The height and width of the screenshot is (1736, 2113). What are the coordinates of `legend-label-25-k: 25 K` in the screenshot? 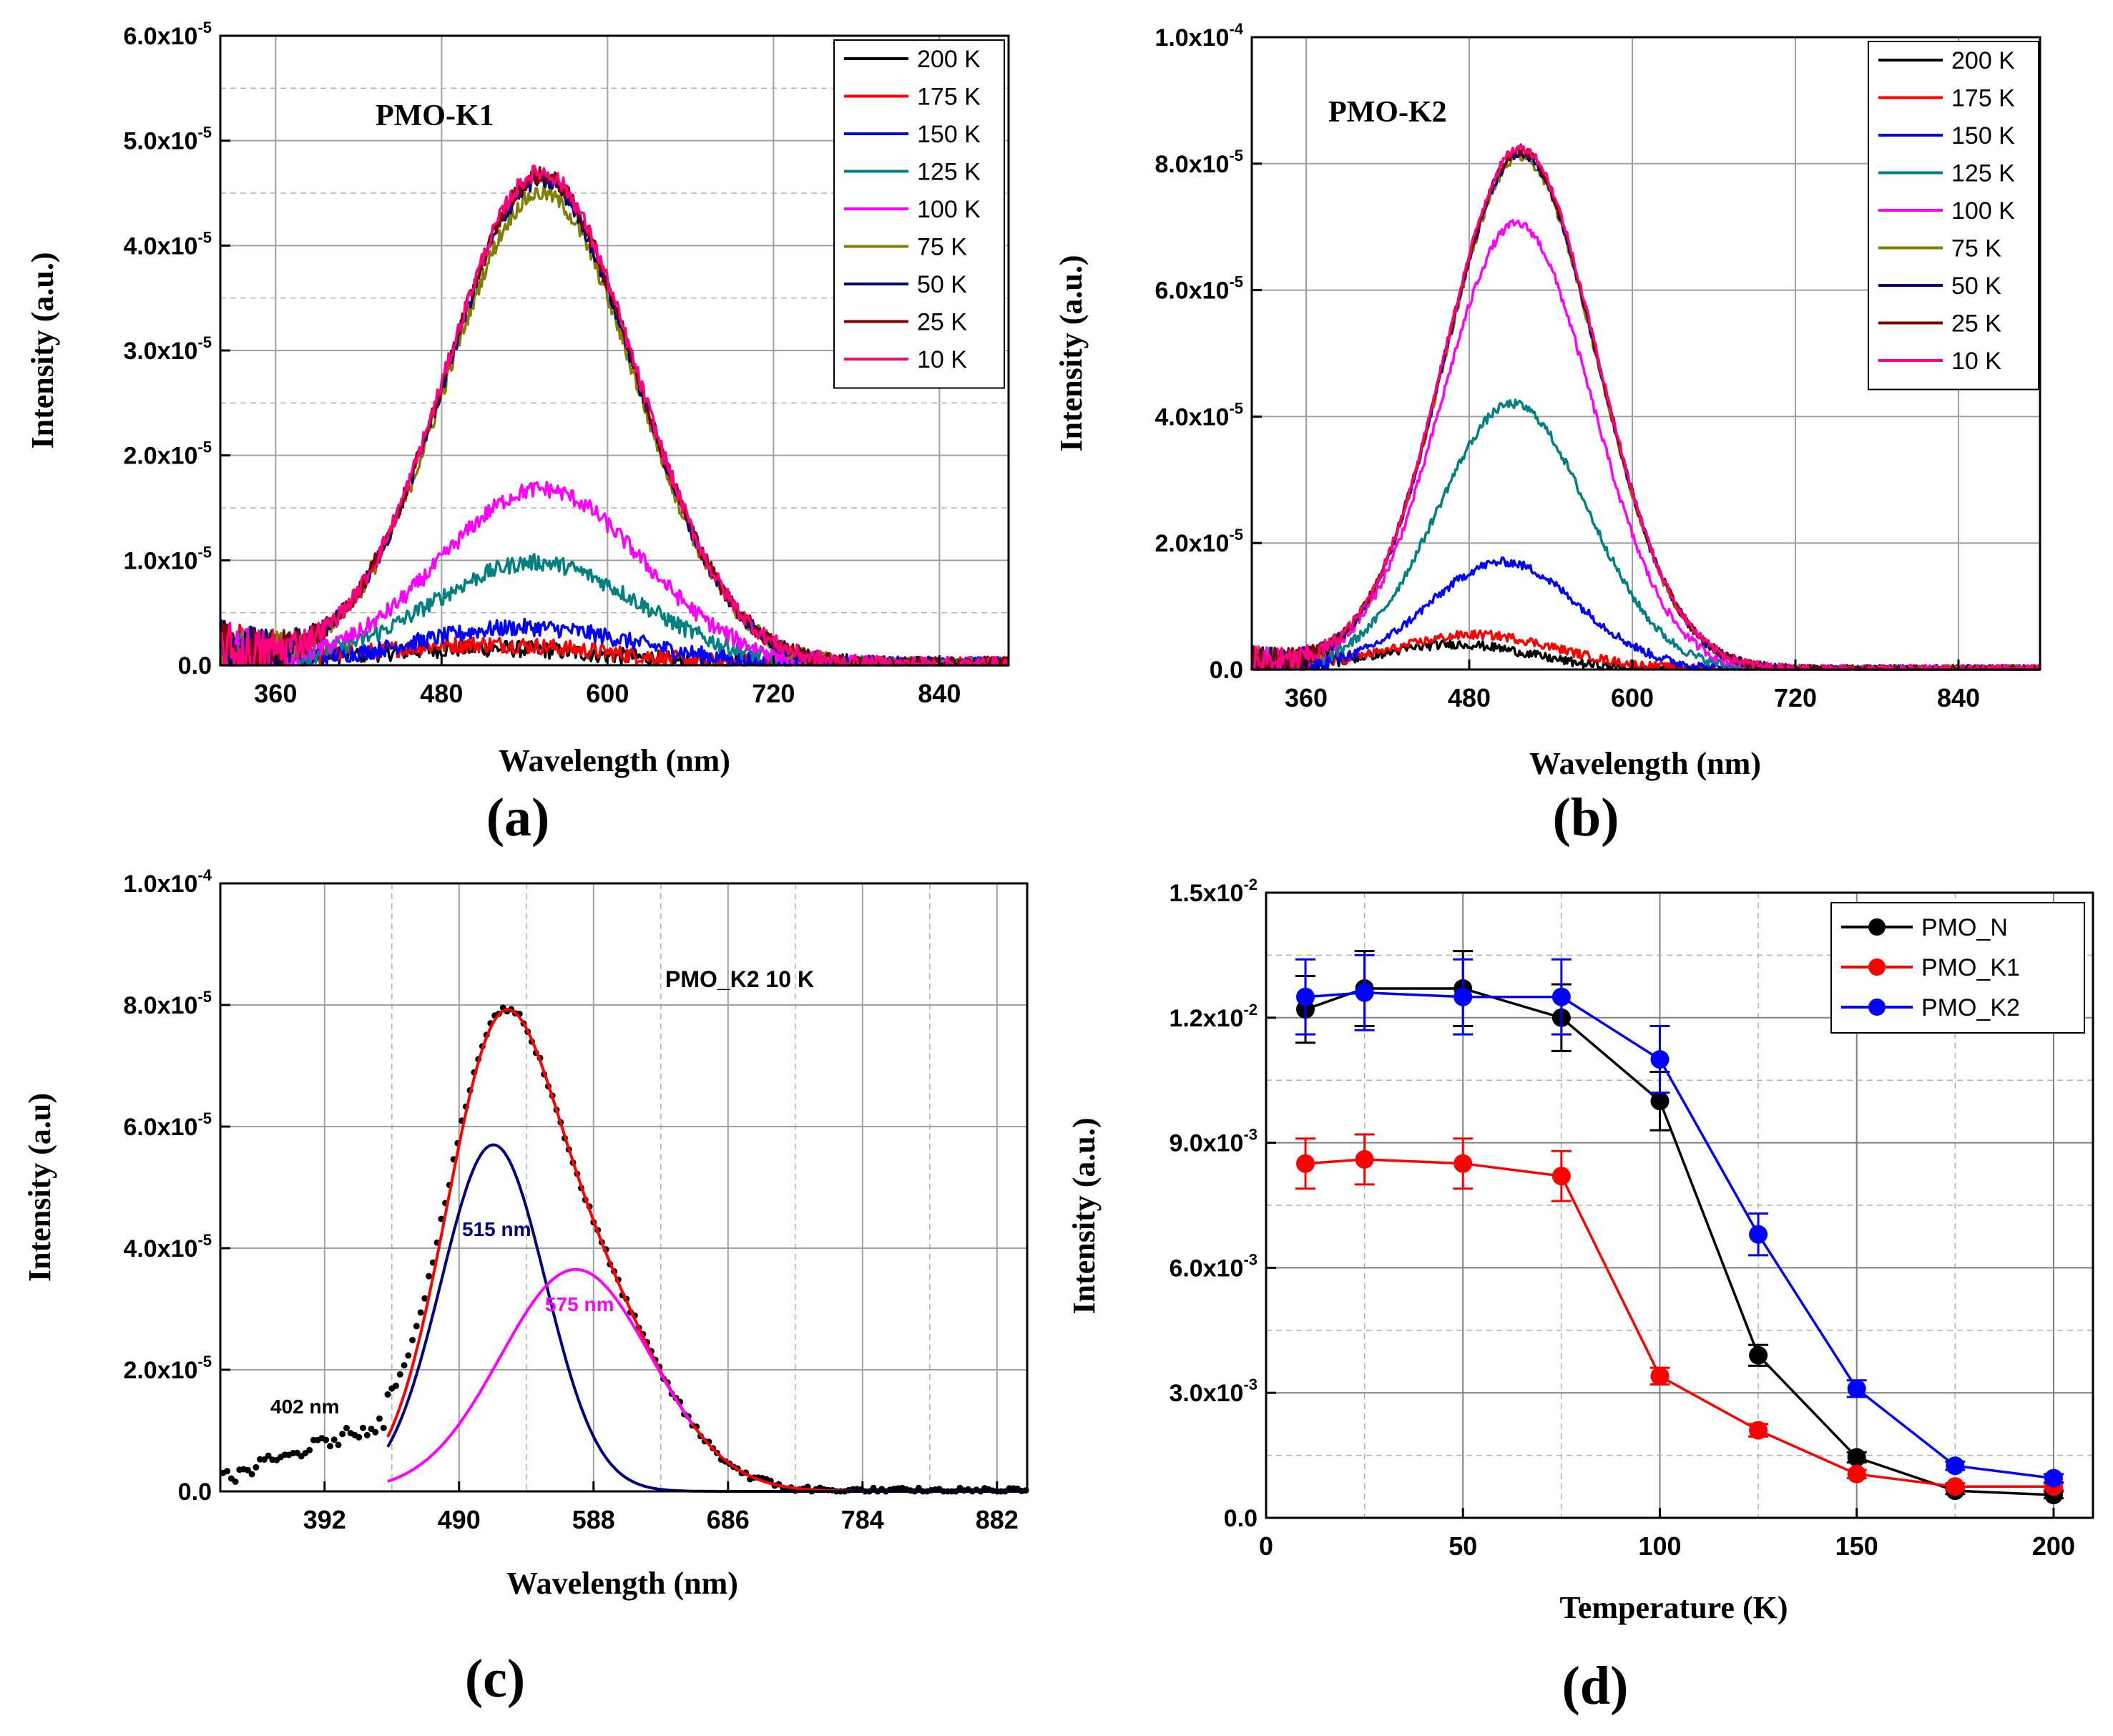 It's located at (942, 322).